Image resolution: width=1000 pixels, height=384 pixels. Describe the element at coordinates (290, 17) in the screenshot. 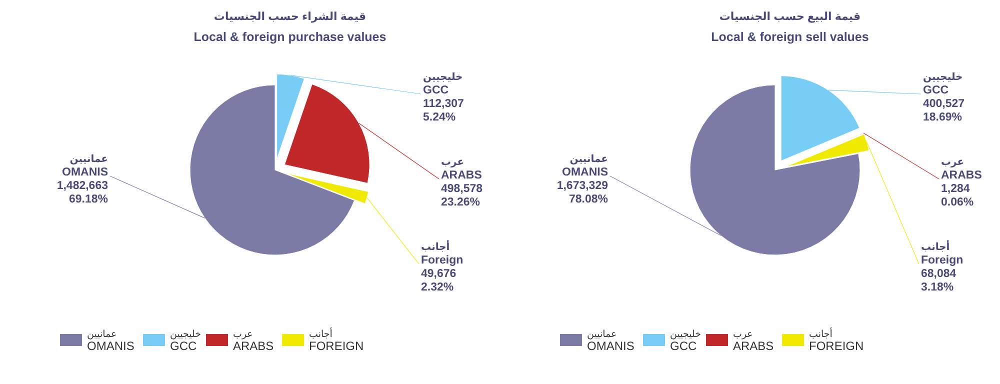

I see `chart-title: قيمة الشراء حسب الجنسيات` at that location.